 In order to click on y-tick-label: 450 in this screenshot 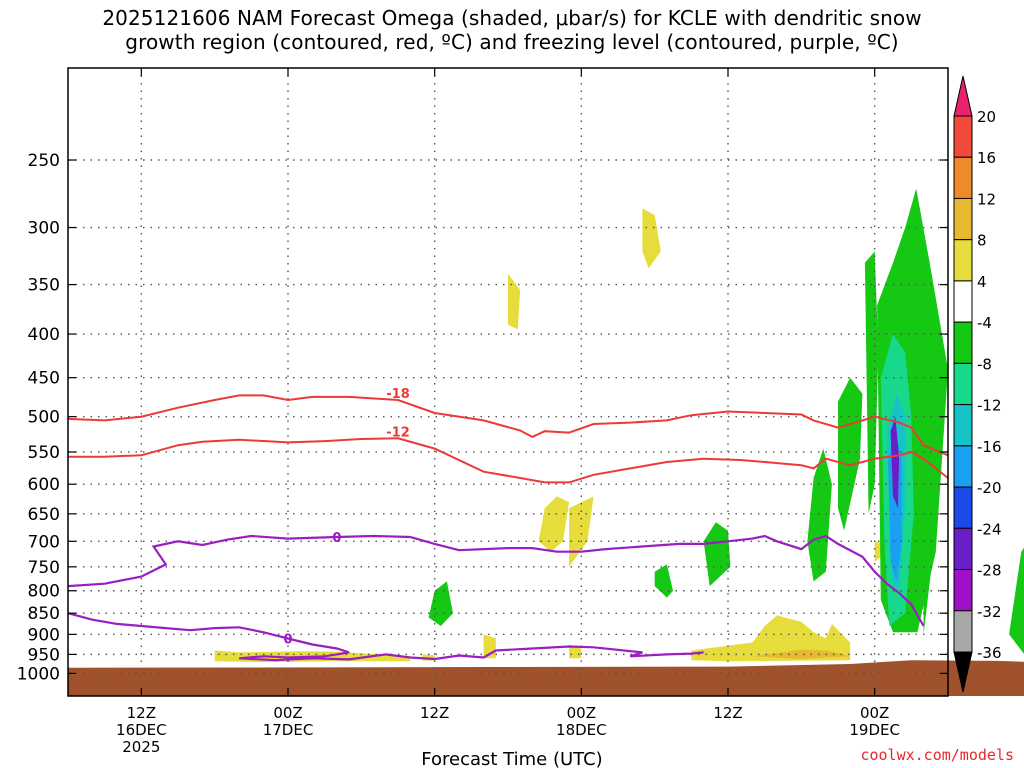, I will do `click(44, 379)`.